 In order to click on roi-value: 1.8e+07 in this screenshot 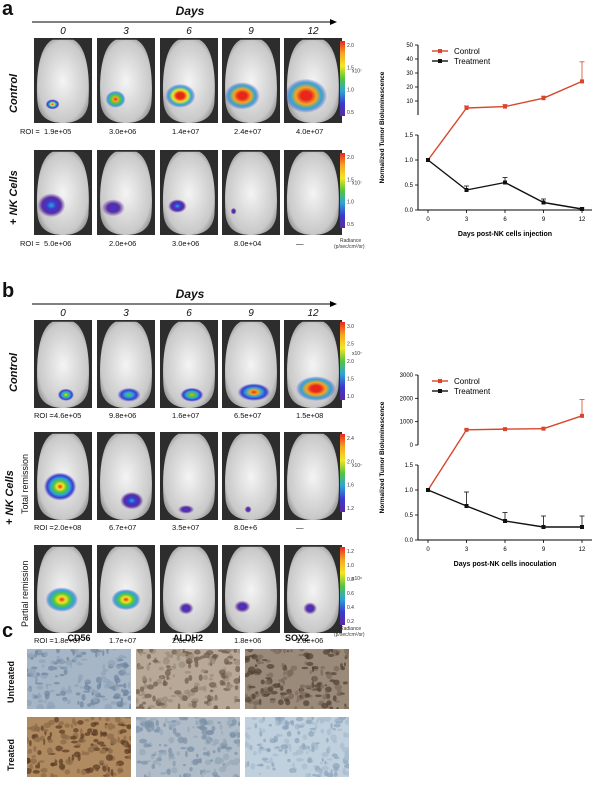, I will do `click(68, 640)`.